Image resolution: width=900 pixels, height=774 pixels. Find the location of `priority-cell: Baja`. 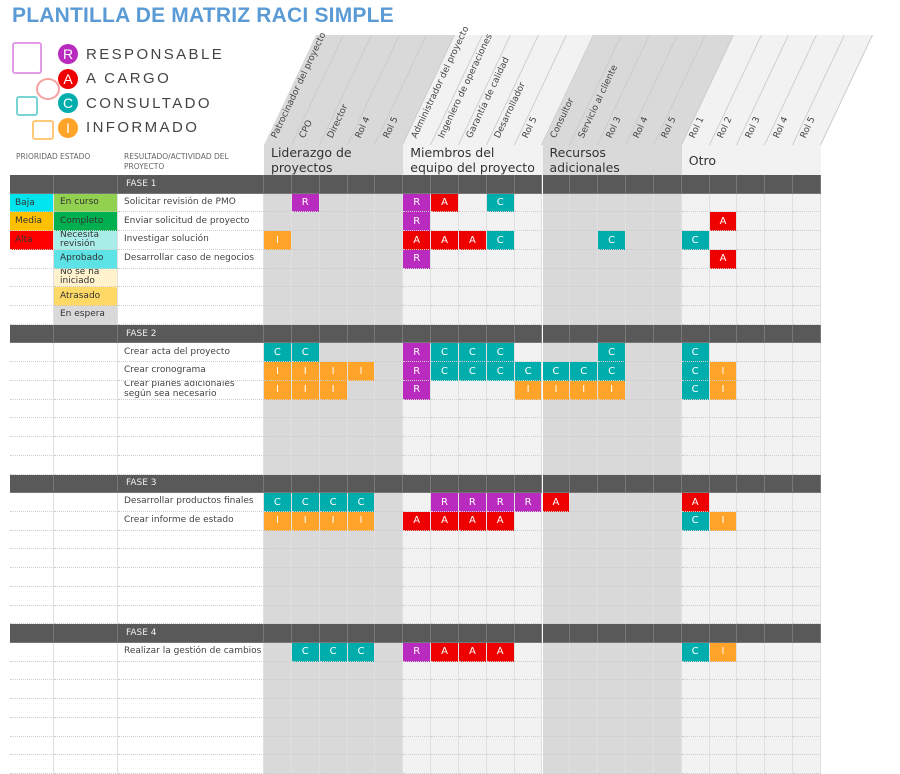

priority-cell: Baja is located at coordinates (32, 203).